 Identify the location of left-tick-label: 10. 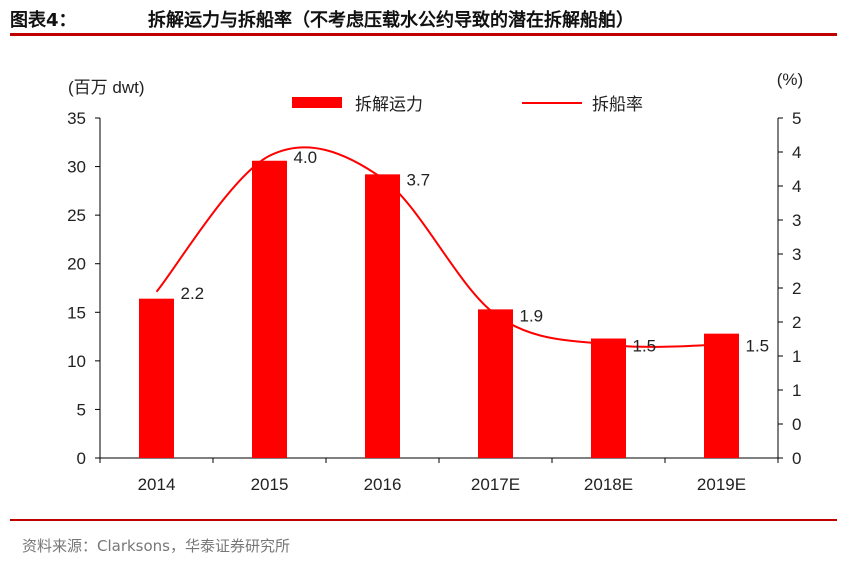
(76, 361).